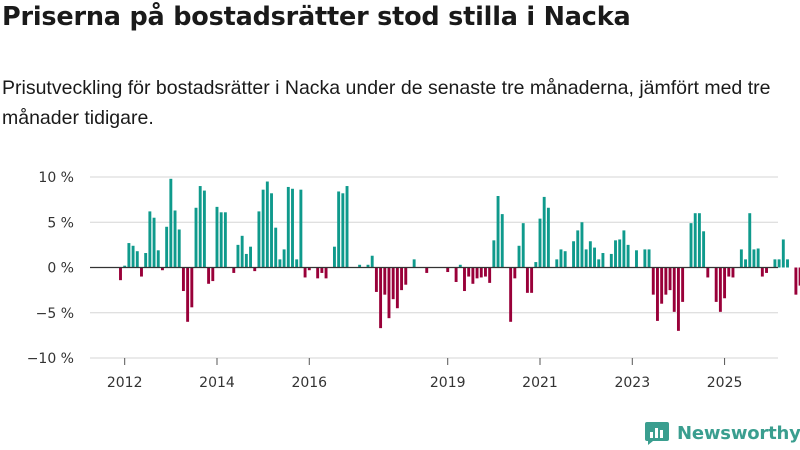 This screenshot has width=800, height=450. What do you see at coordinates (309, 383) in the screenshot?
I see `x-tick-label: 2016` at bounding box center [309, 383].